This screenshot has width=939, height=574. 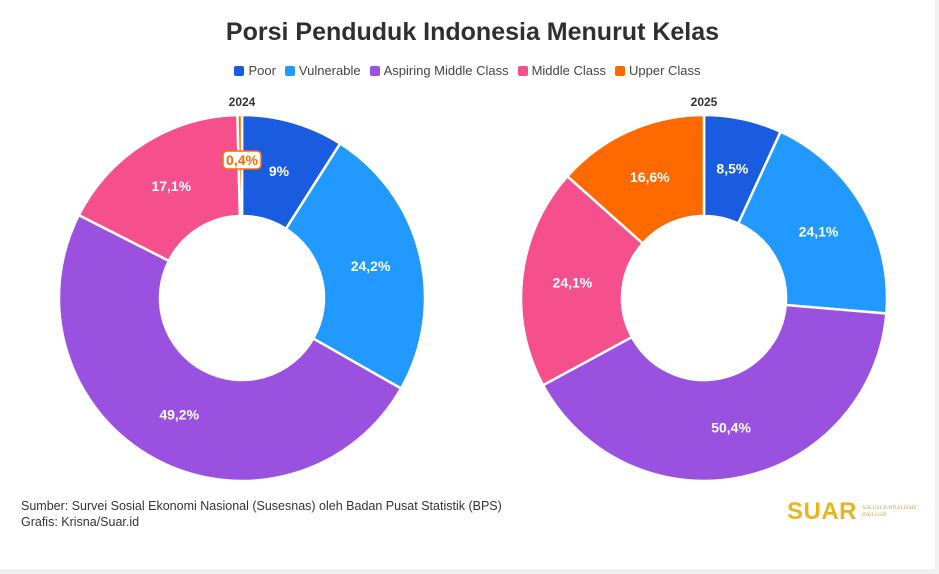 I want to click on legend-label-vulnerable: Vulnerable, so click(x=329, y=70).